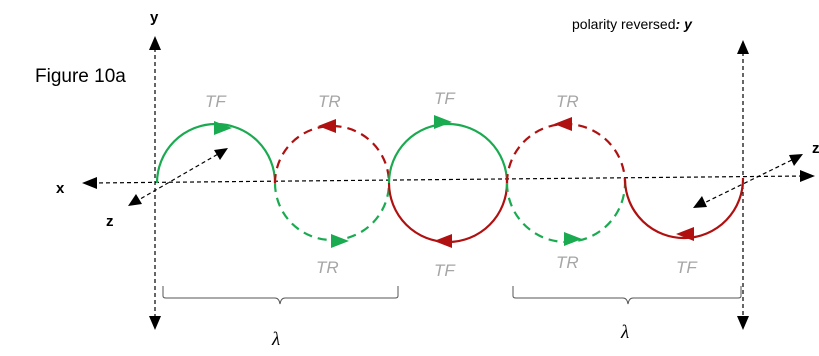  What do you see at coordinates (280, 295) in the screenshot?
I see `wavelength-brace-left` at bounding box center [280, 295].